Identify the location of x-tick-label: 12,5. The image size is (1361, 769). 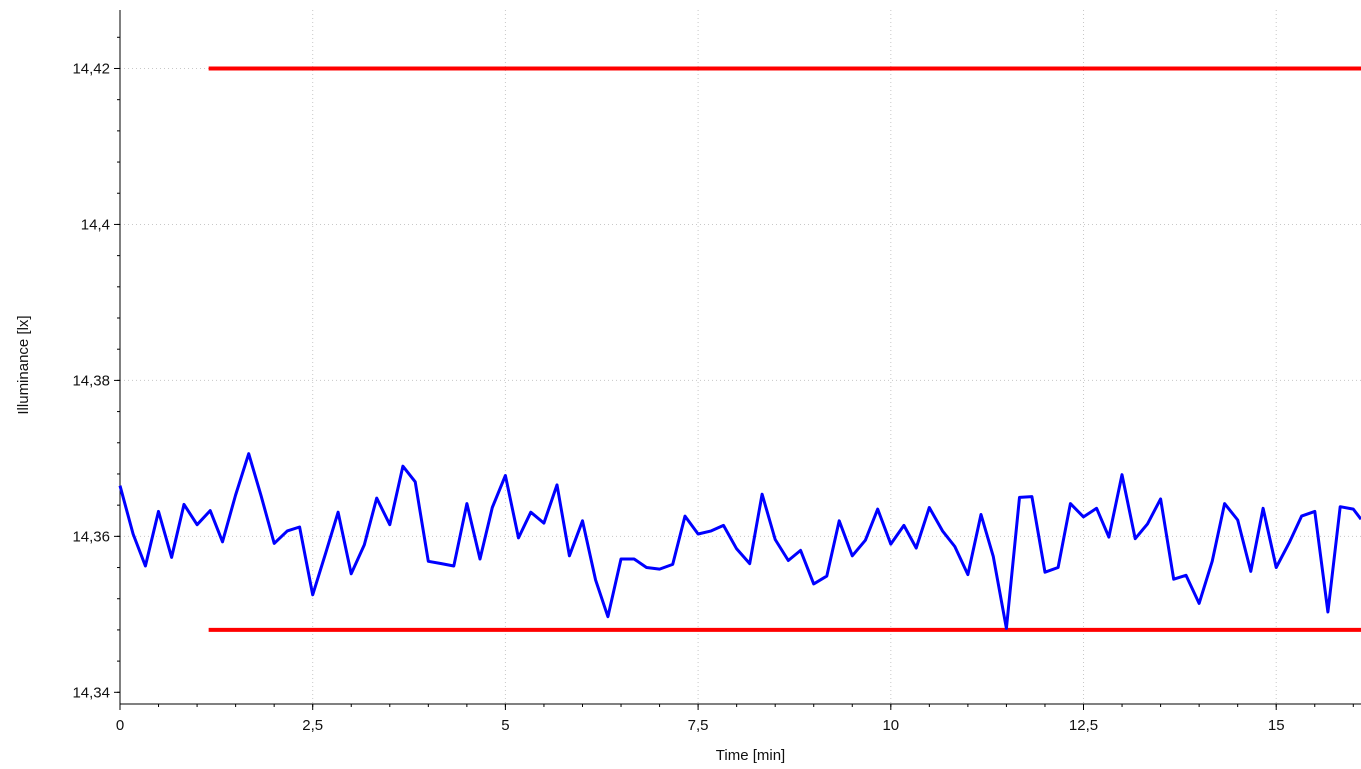
(1083, 725).